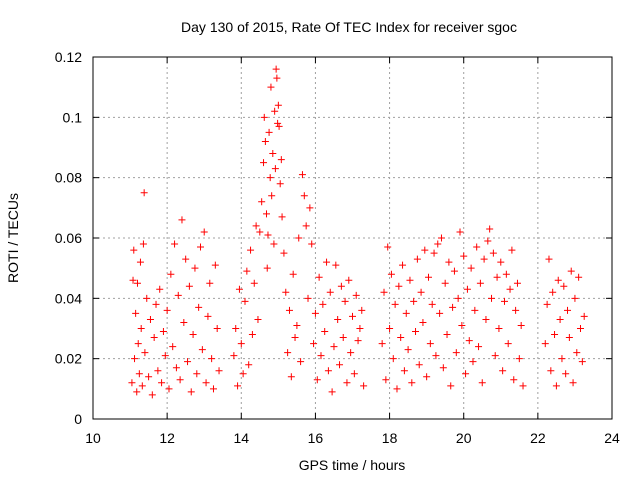 The width and height of the screenshot is (640, 480). I want to click on y-tick-label: 0.08, so click(68, 178).